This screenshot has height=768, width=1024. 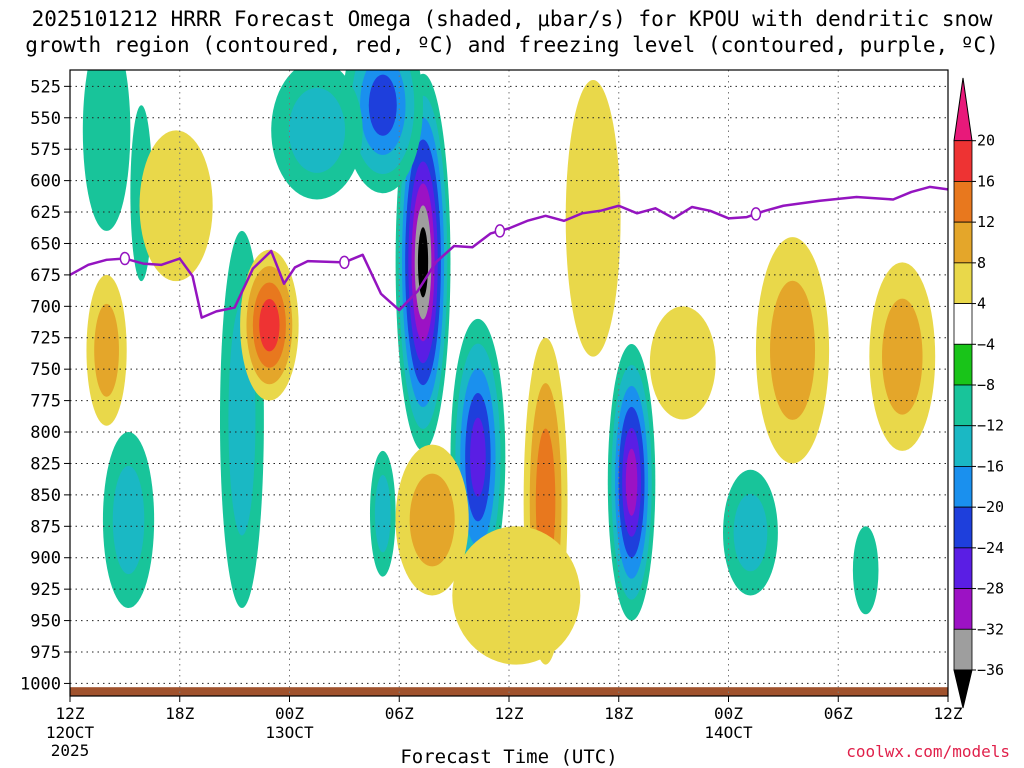 What do you see at coordinates (45, 370) in the screenshot?
I see `y-tick-label: 750` at bounding box center [45, 370].